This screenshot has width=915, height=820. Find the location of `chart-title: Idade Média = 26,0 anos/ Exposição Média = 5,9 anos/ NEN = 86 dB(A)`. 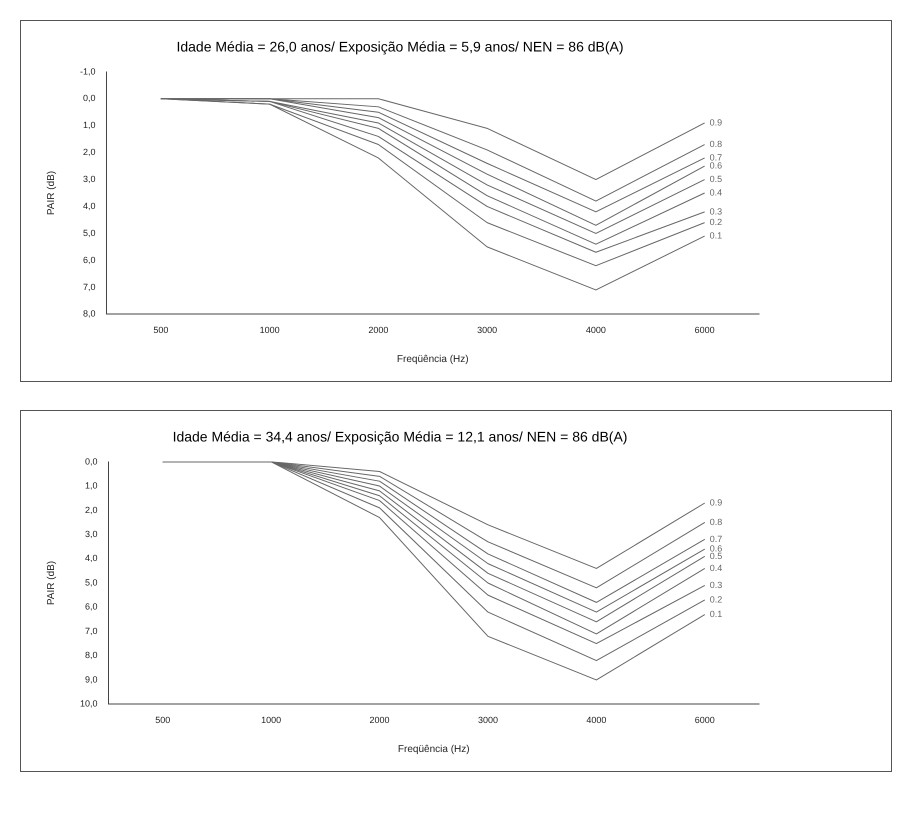

chart-title: Idade Média = 26,0 anos/ Exposição Média = 5,9 anos/ NEN = 86 dB(A) is located at coordinates (400, 46).